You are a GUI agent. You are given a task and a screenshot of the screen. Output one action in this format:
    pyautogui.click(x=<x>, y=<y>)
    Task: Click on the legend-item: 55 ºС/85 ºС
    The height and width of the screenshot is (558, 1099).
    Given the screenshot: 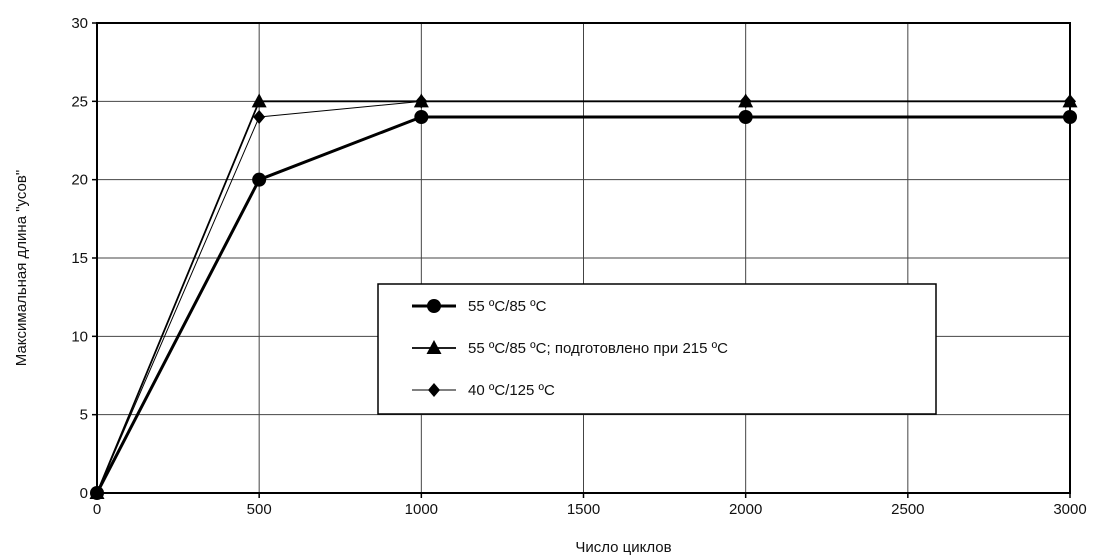 What is the action you would take?
    pyautogui.click(x=479, y=306)
    